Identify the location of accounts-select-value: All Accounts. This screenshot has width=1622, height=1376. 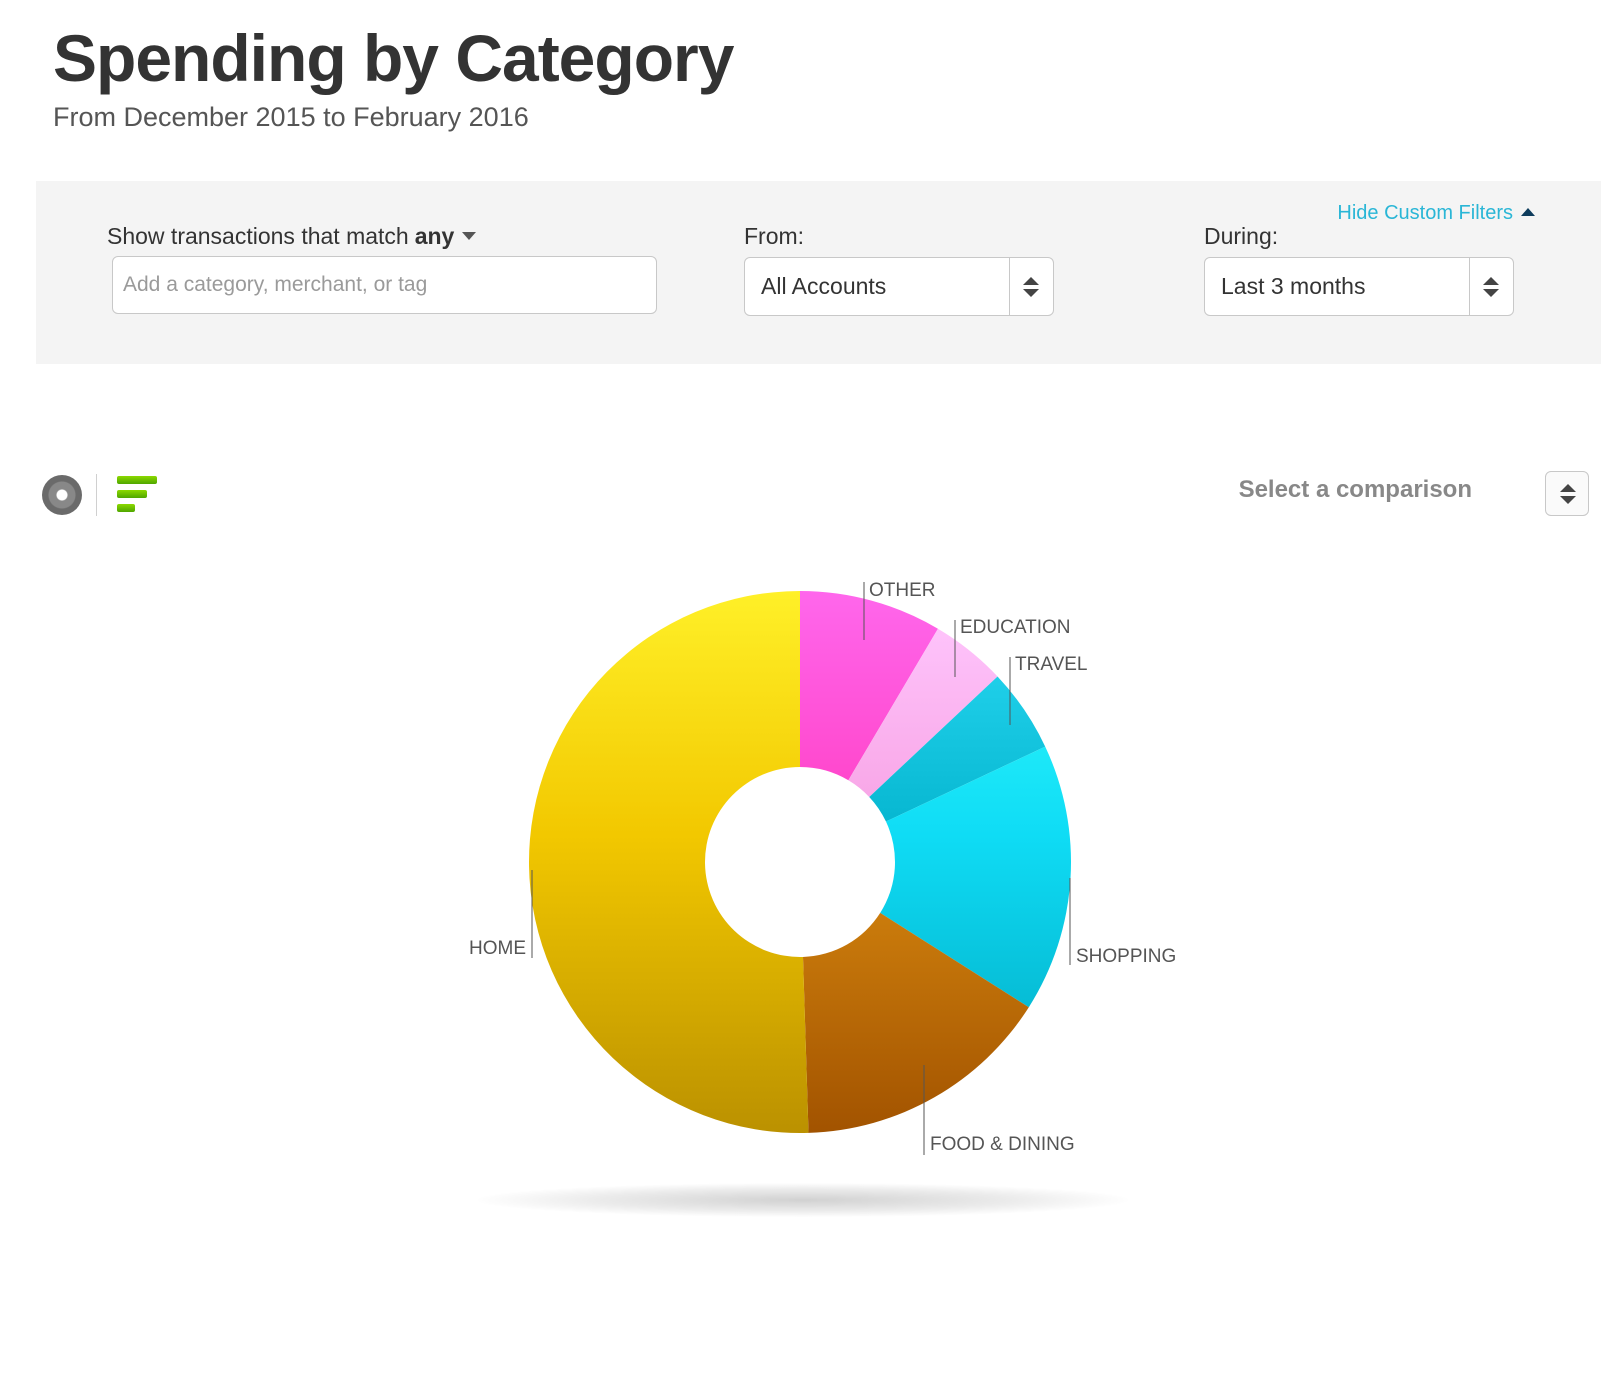
(824, 286).